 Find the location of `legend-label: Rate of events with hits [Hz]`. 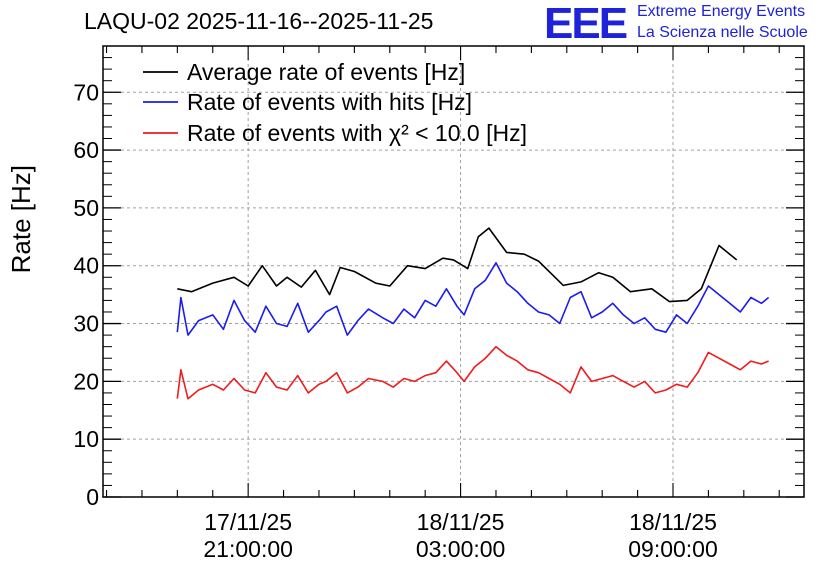

legend-label: Rate of events with hits [Hz] is located at coordinates (329, 102).